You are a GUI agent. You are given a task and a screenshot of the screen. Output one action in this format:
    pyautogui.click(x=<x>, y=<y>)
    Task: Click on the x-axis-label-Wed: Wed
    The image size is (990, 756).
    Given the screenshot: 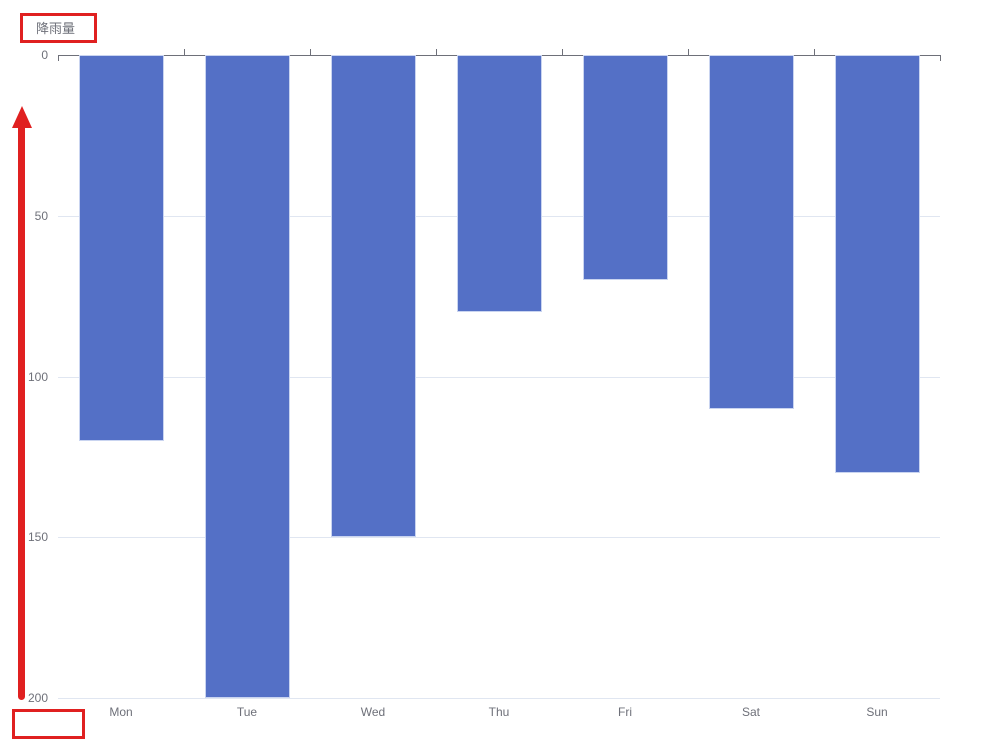 What is the action you would take?
    pyautogui.click(x=373, y=712)
    